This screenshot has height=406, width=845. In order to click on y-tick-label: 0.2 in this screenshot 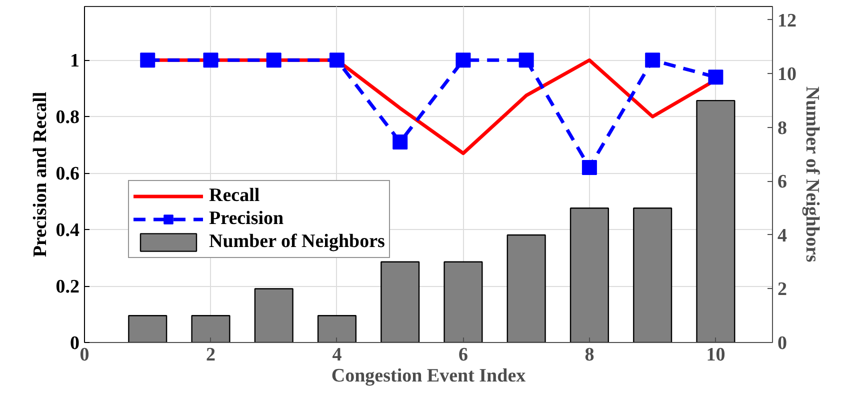, I will do `click(68, 287)`.